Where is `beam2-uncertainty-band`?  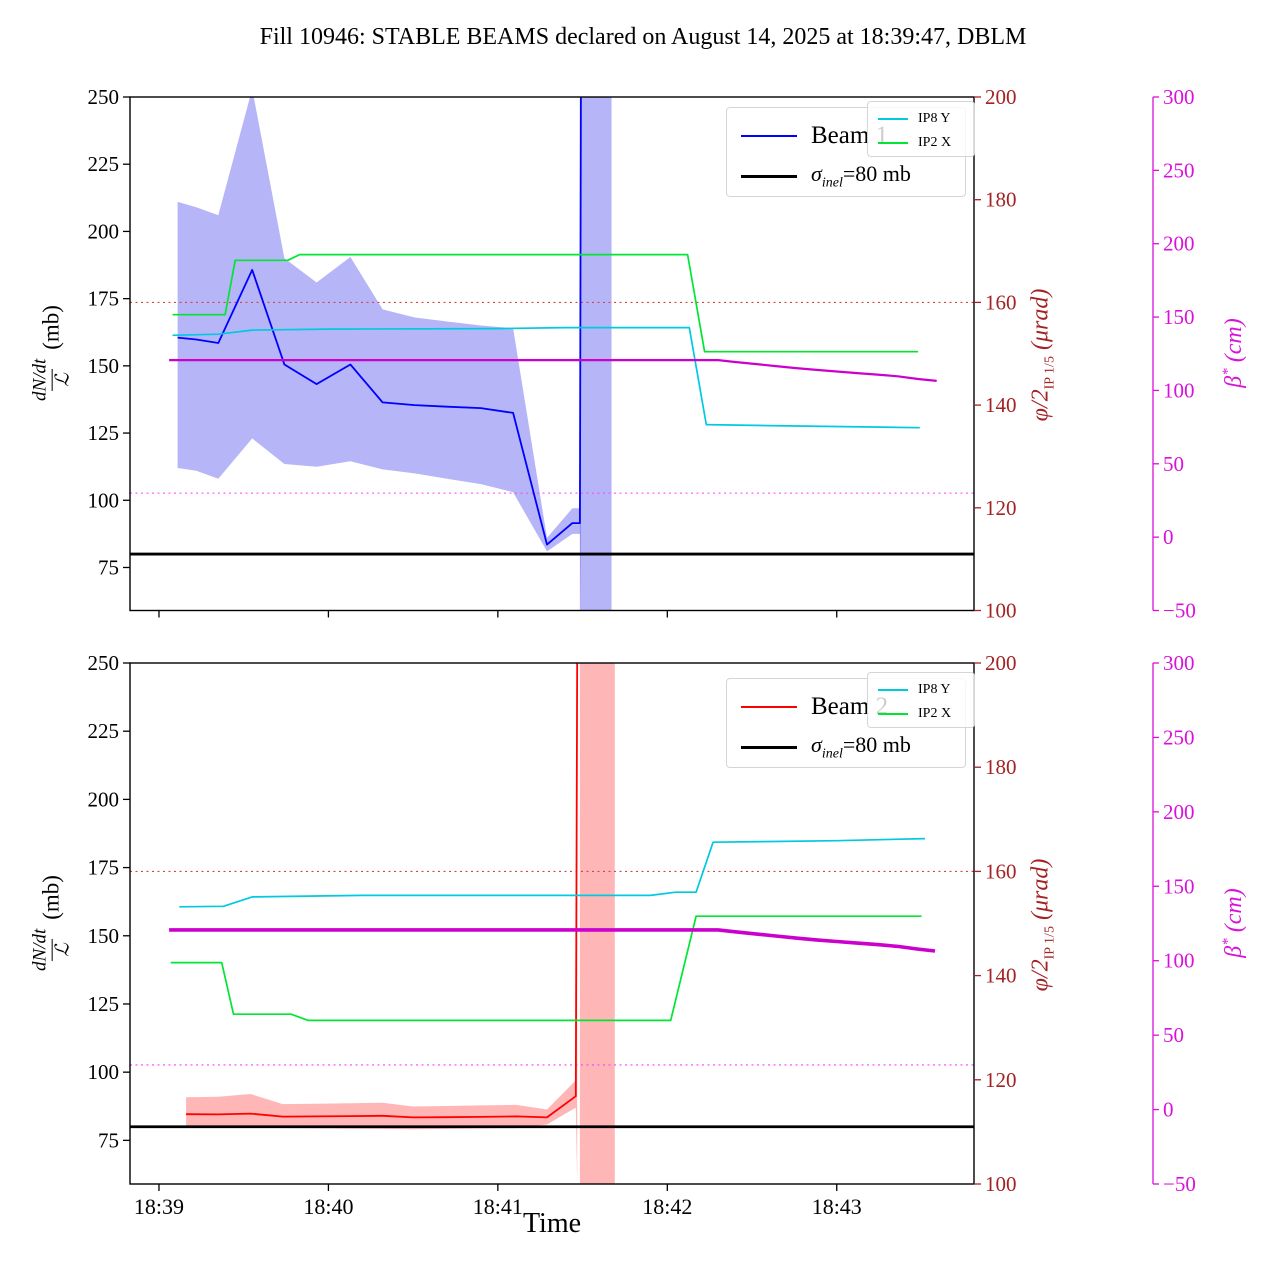 beam2-uncertainty-band is located at coordinates (382, 923).